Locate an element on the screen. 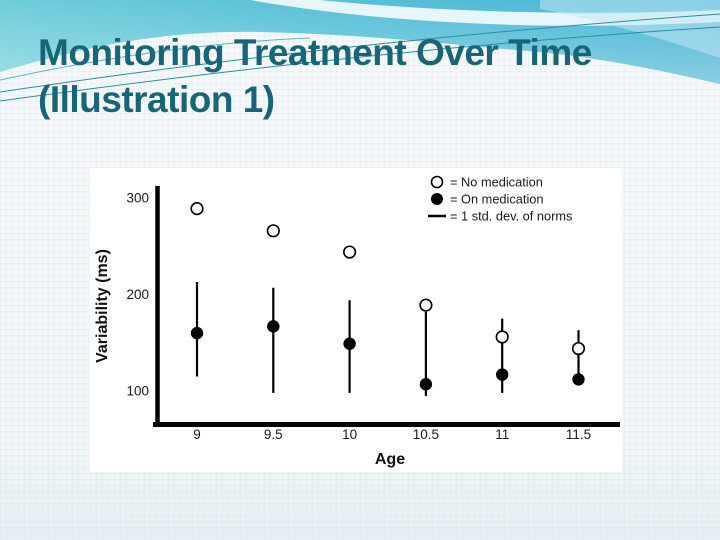 The width and height of the screenshot is (720, 540). wave-corner-highlight is located at coordinates (630, 29).